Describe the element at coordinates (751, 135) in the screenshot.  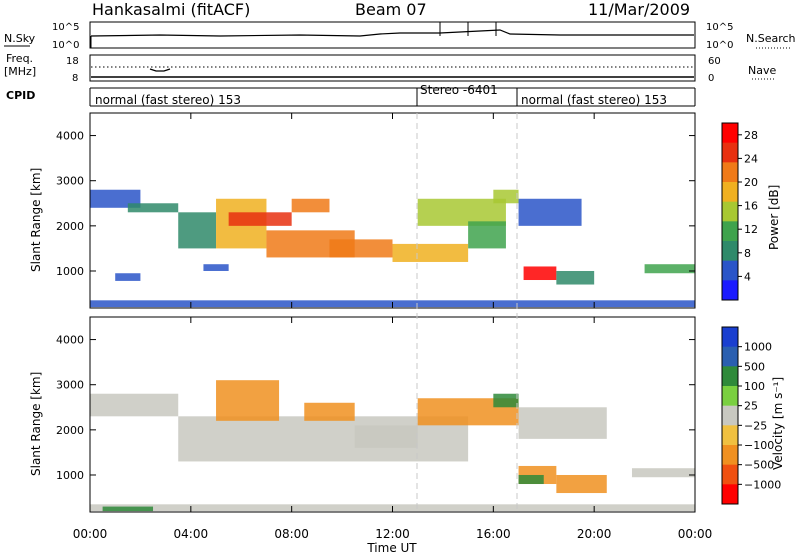
I see `colorbar-tick-label: 28` at that location.